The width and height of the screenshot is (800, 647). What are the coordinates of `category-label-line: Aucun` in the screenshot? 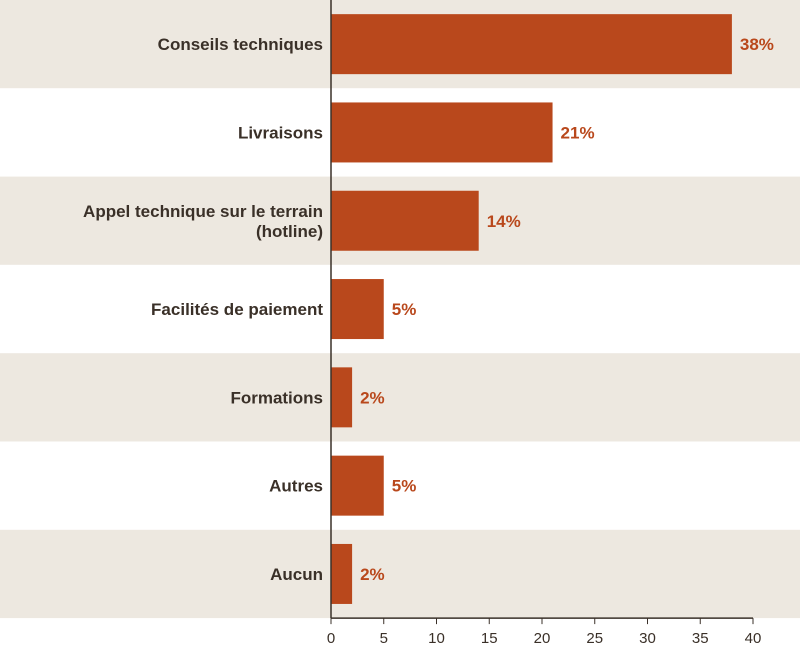 It's located at (296, 574).